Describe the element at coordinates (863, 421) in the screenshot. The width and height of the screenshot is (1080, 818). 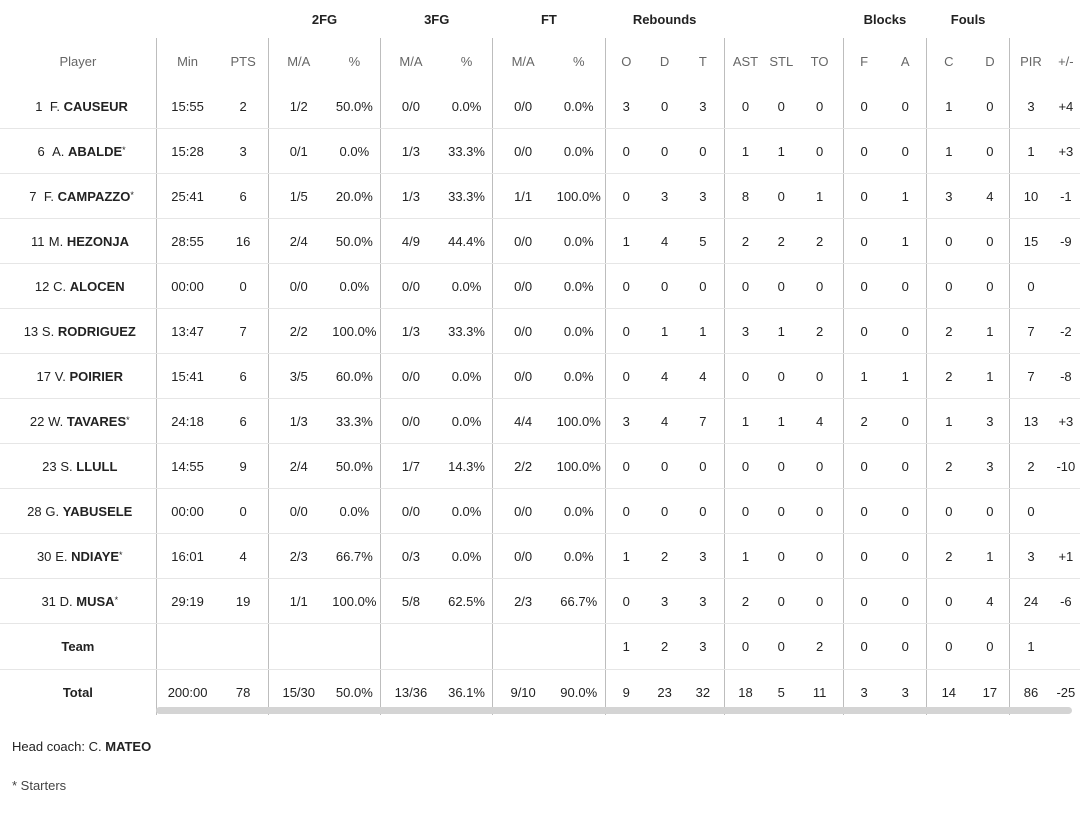
I see `stat-blk-f: 2` at that location.